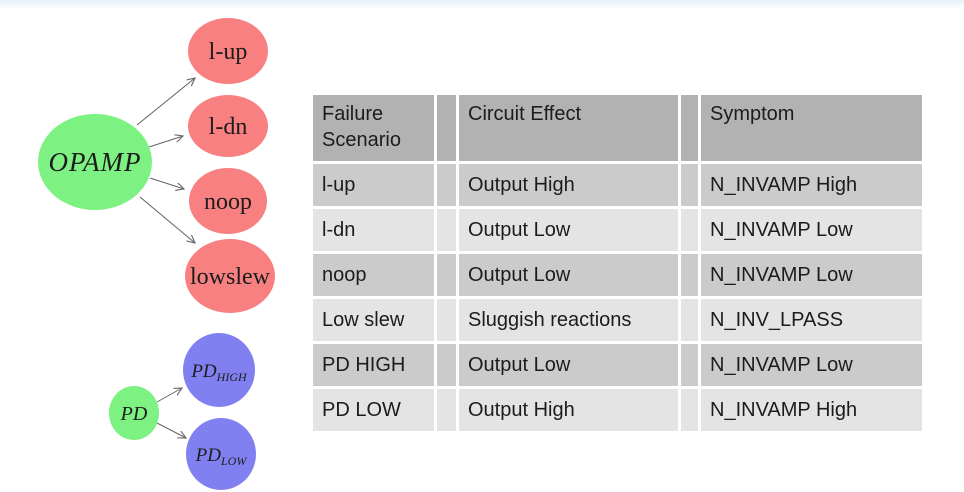  Describe the element at coordinates (373, 185) in the screenshot. I see `table-cell: l-up` at that location.